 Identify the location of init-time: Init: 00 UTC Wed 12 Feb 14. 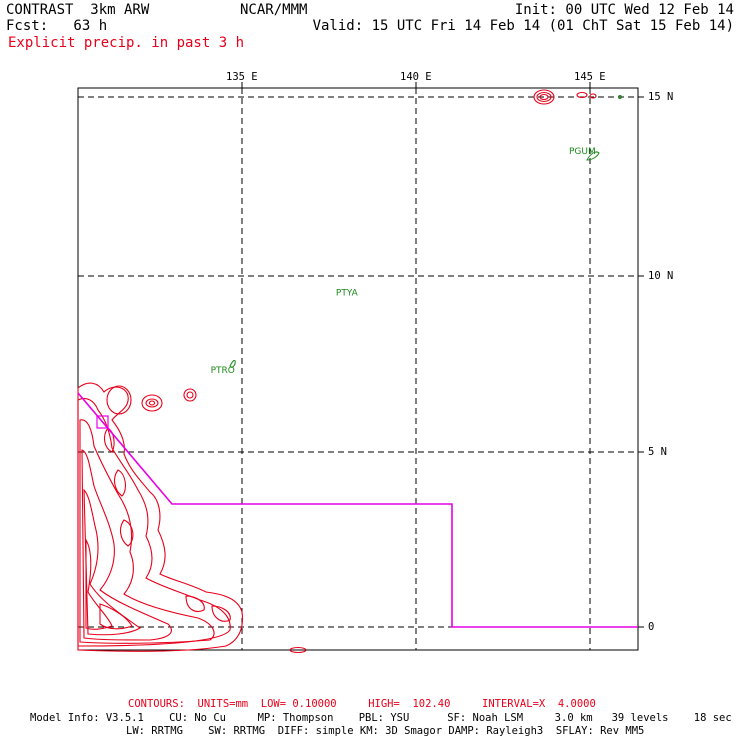
(624, 10).